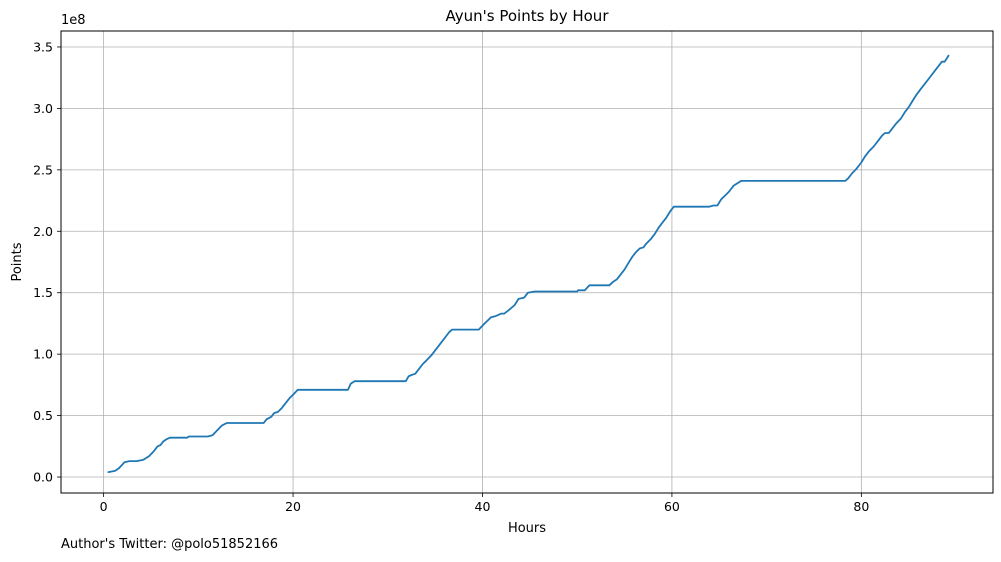 The image size is (1001, 562). What do you see at coordinates (43, 108) in the screenshot?
I see `y-tick-label: 3.0` at bounding box center [43, 108].